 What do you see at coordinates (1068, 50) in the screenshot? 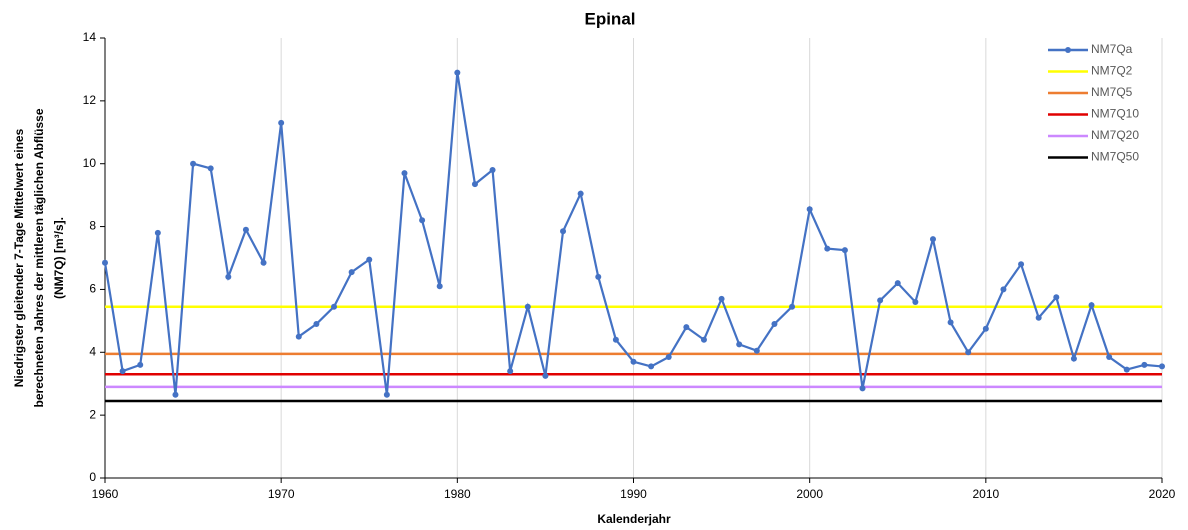
I see `legend-marker` at bounding box center [1068, 50].